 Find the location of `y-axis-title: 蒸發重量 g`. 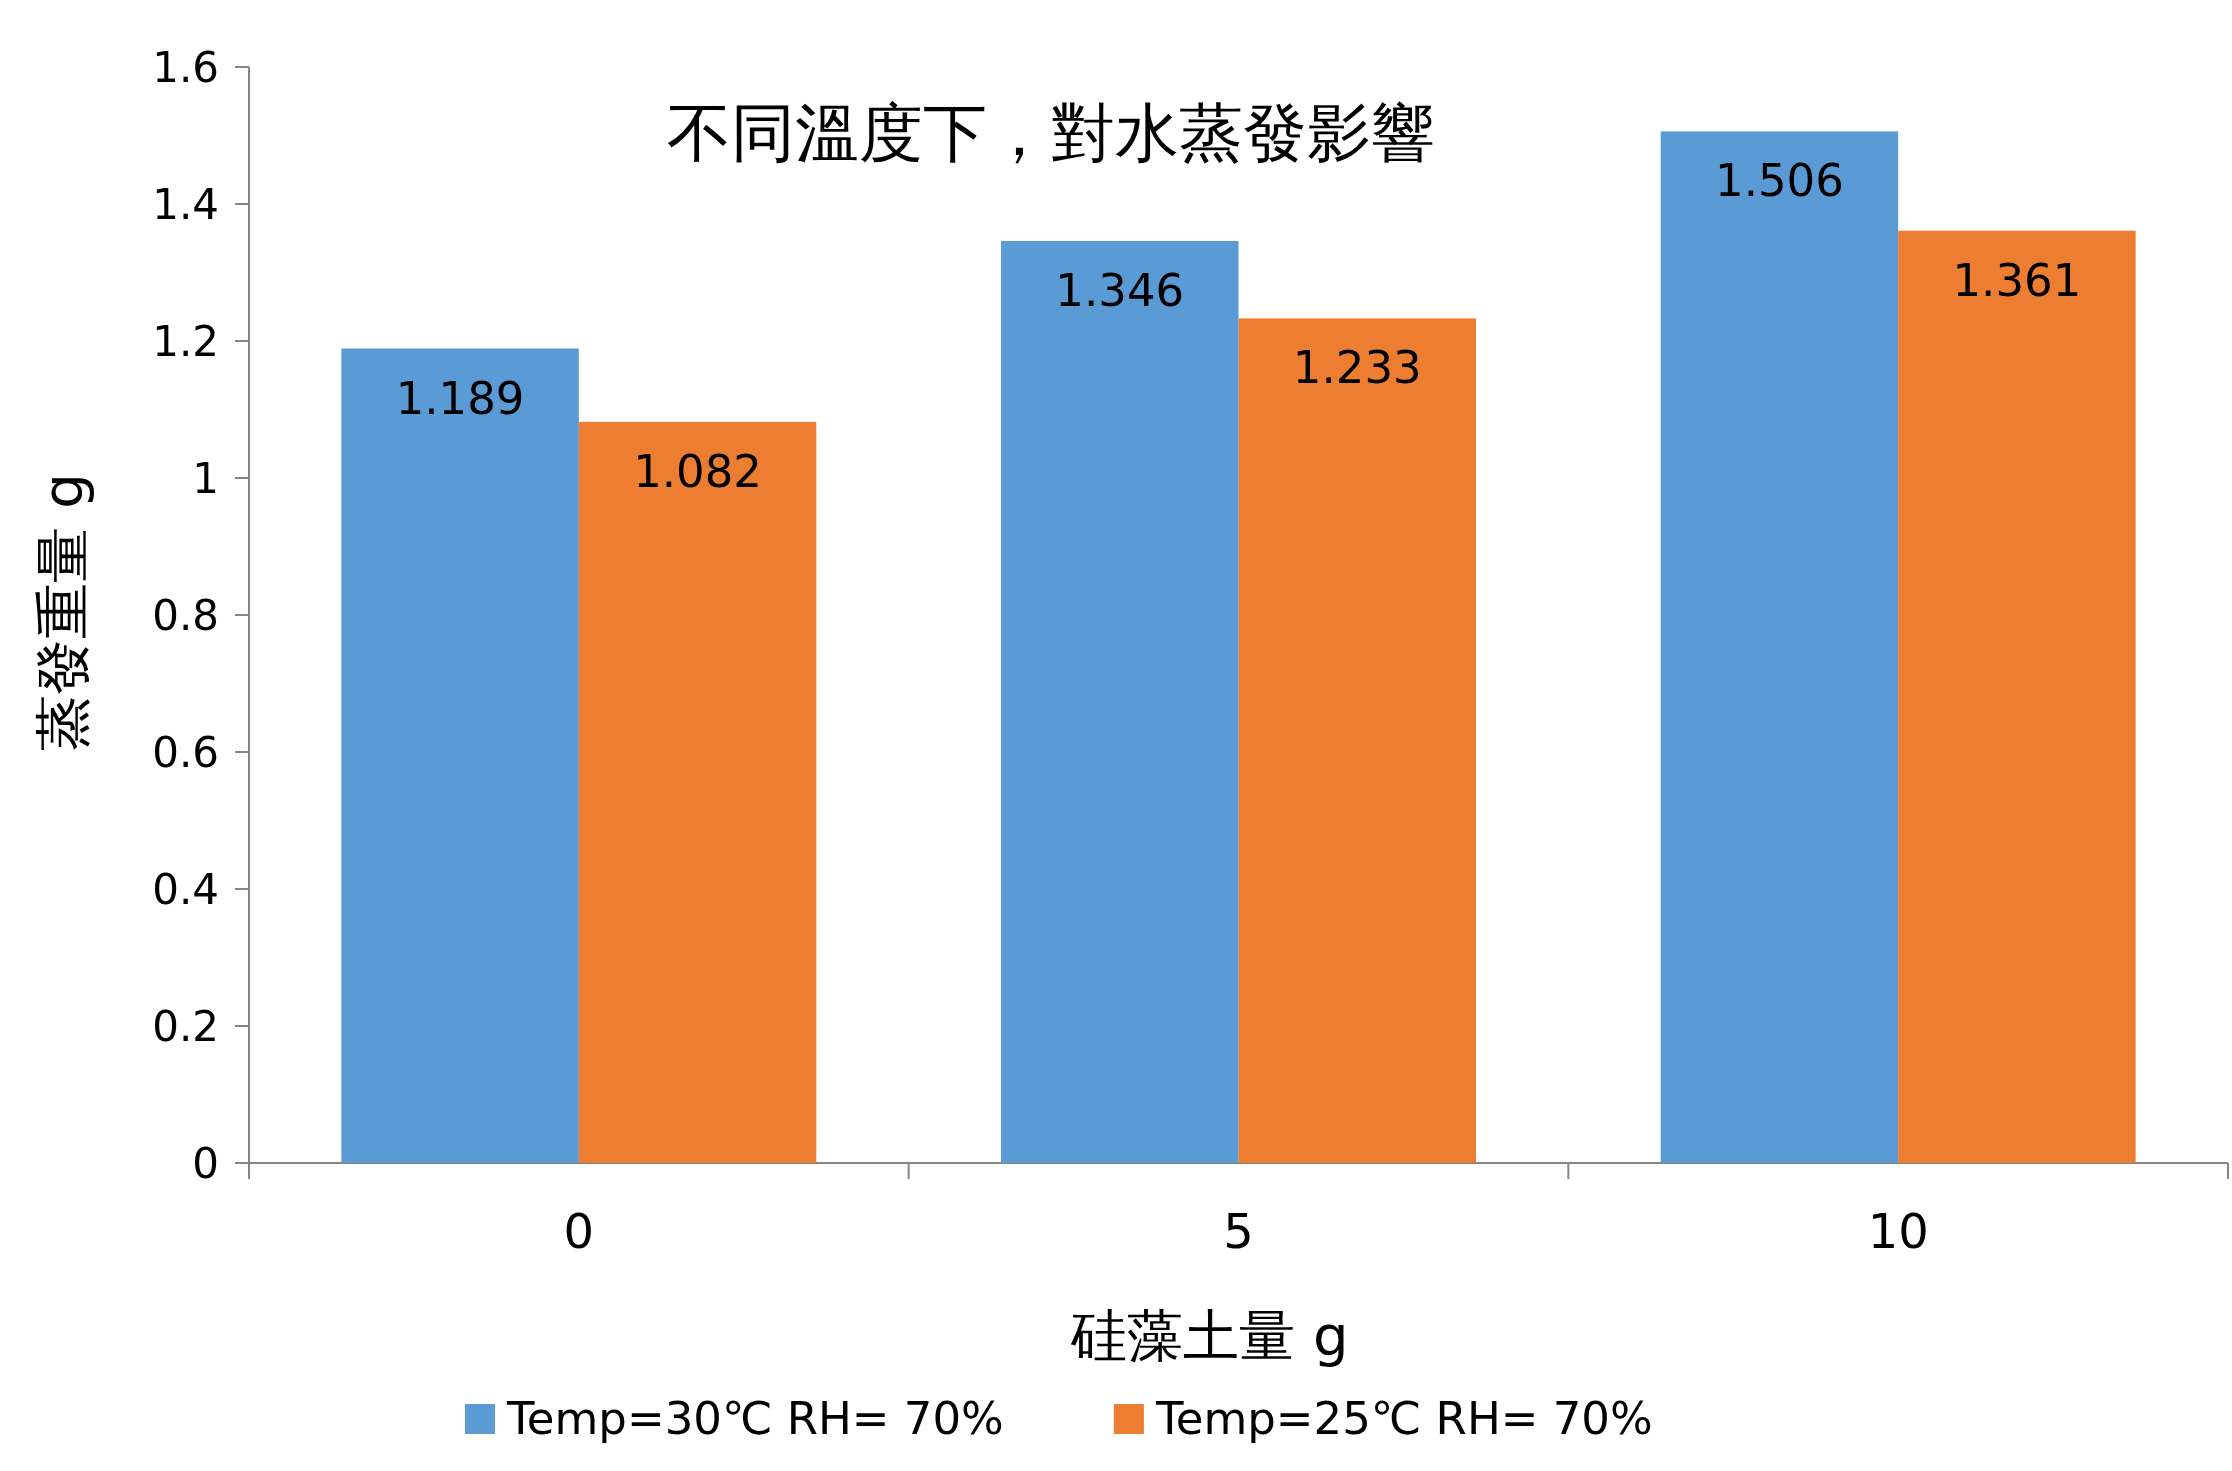

y-axis-title: 蒸發重量 g is located at coordinates (62, 612).